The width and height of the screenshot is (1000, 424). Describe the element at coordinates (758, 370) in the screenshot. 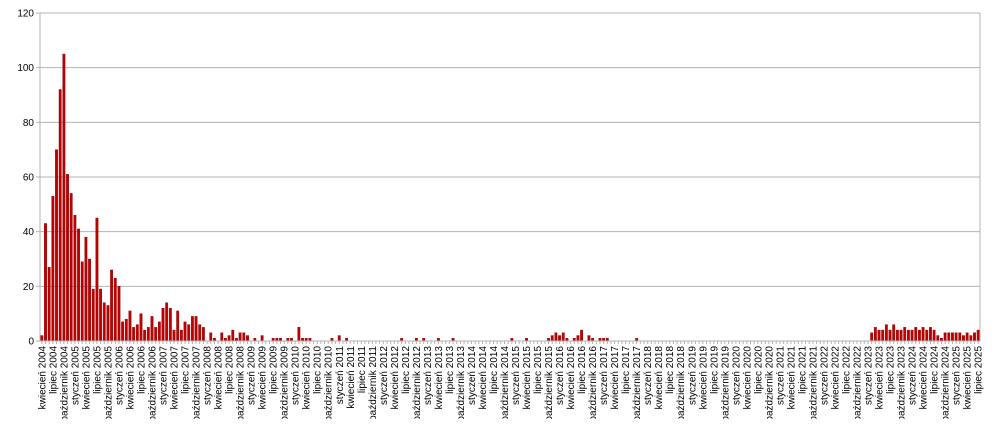

I see `x-tick-label: lipiec 2020` at that location.